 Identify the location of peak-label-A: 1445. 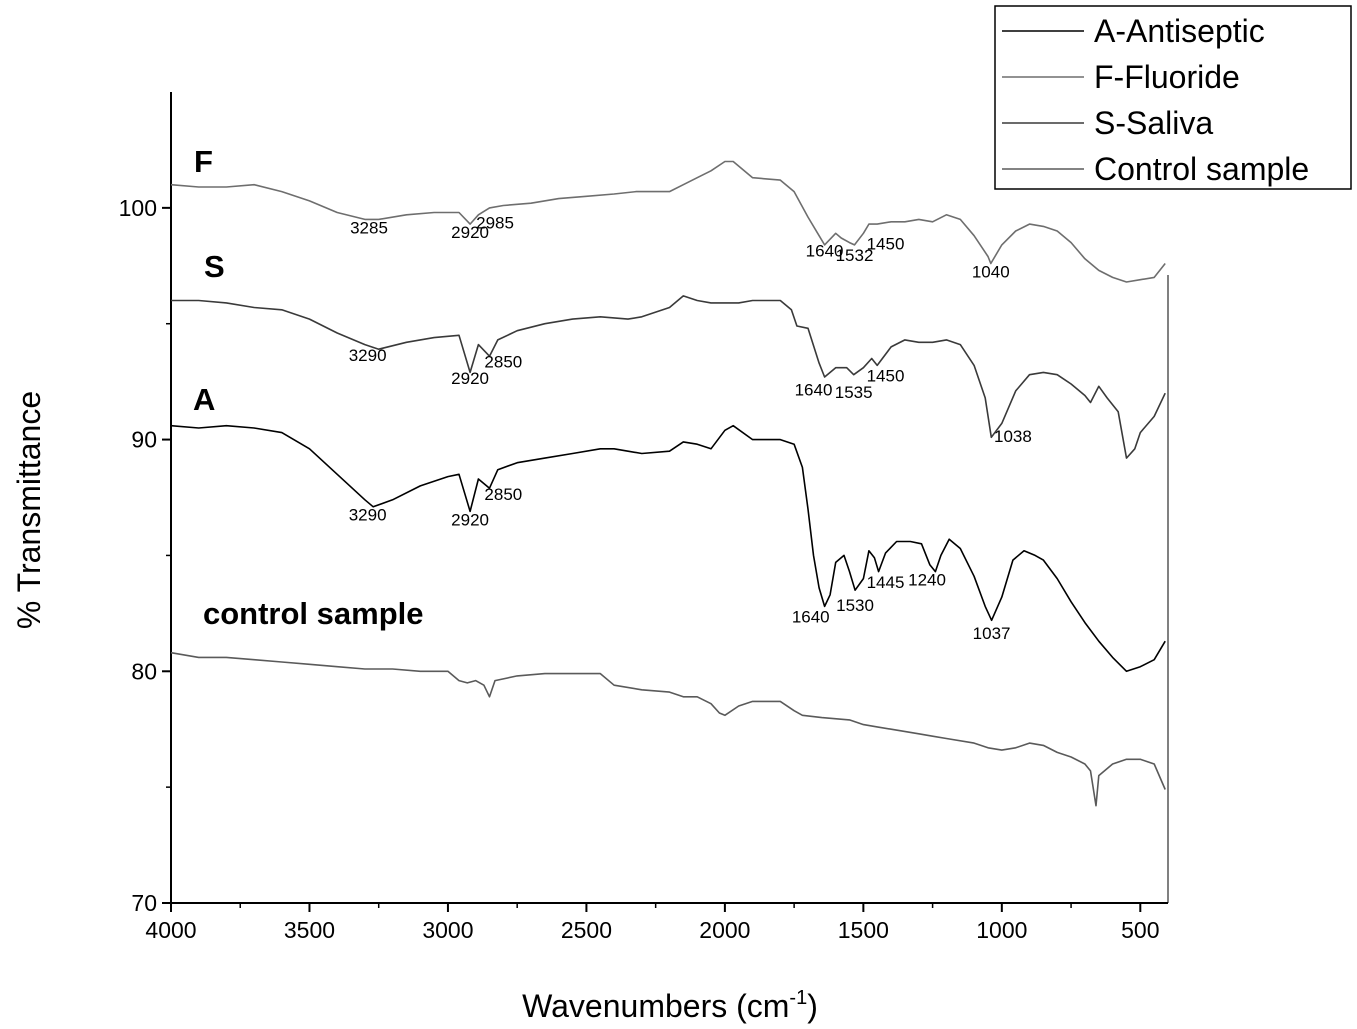
(886, 582).